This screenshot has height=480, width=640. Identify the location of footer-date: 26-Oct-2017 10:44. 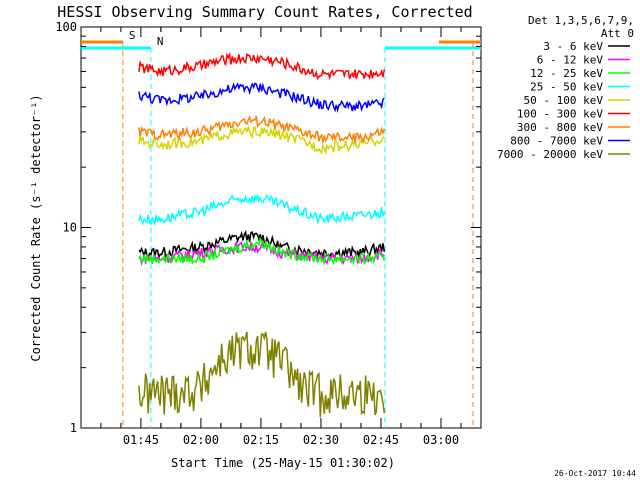
(595, 473).